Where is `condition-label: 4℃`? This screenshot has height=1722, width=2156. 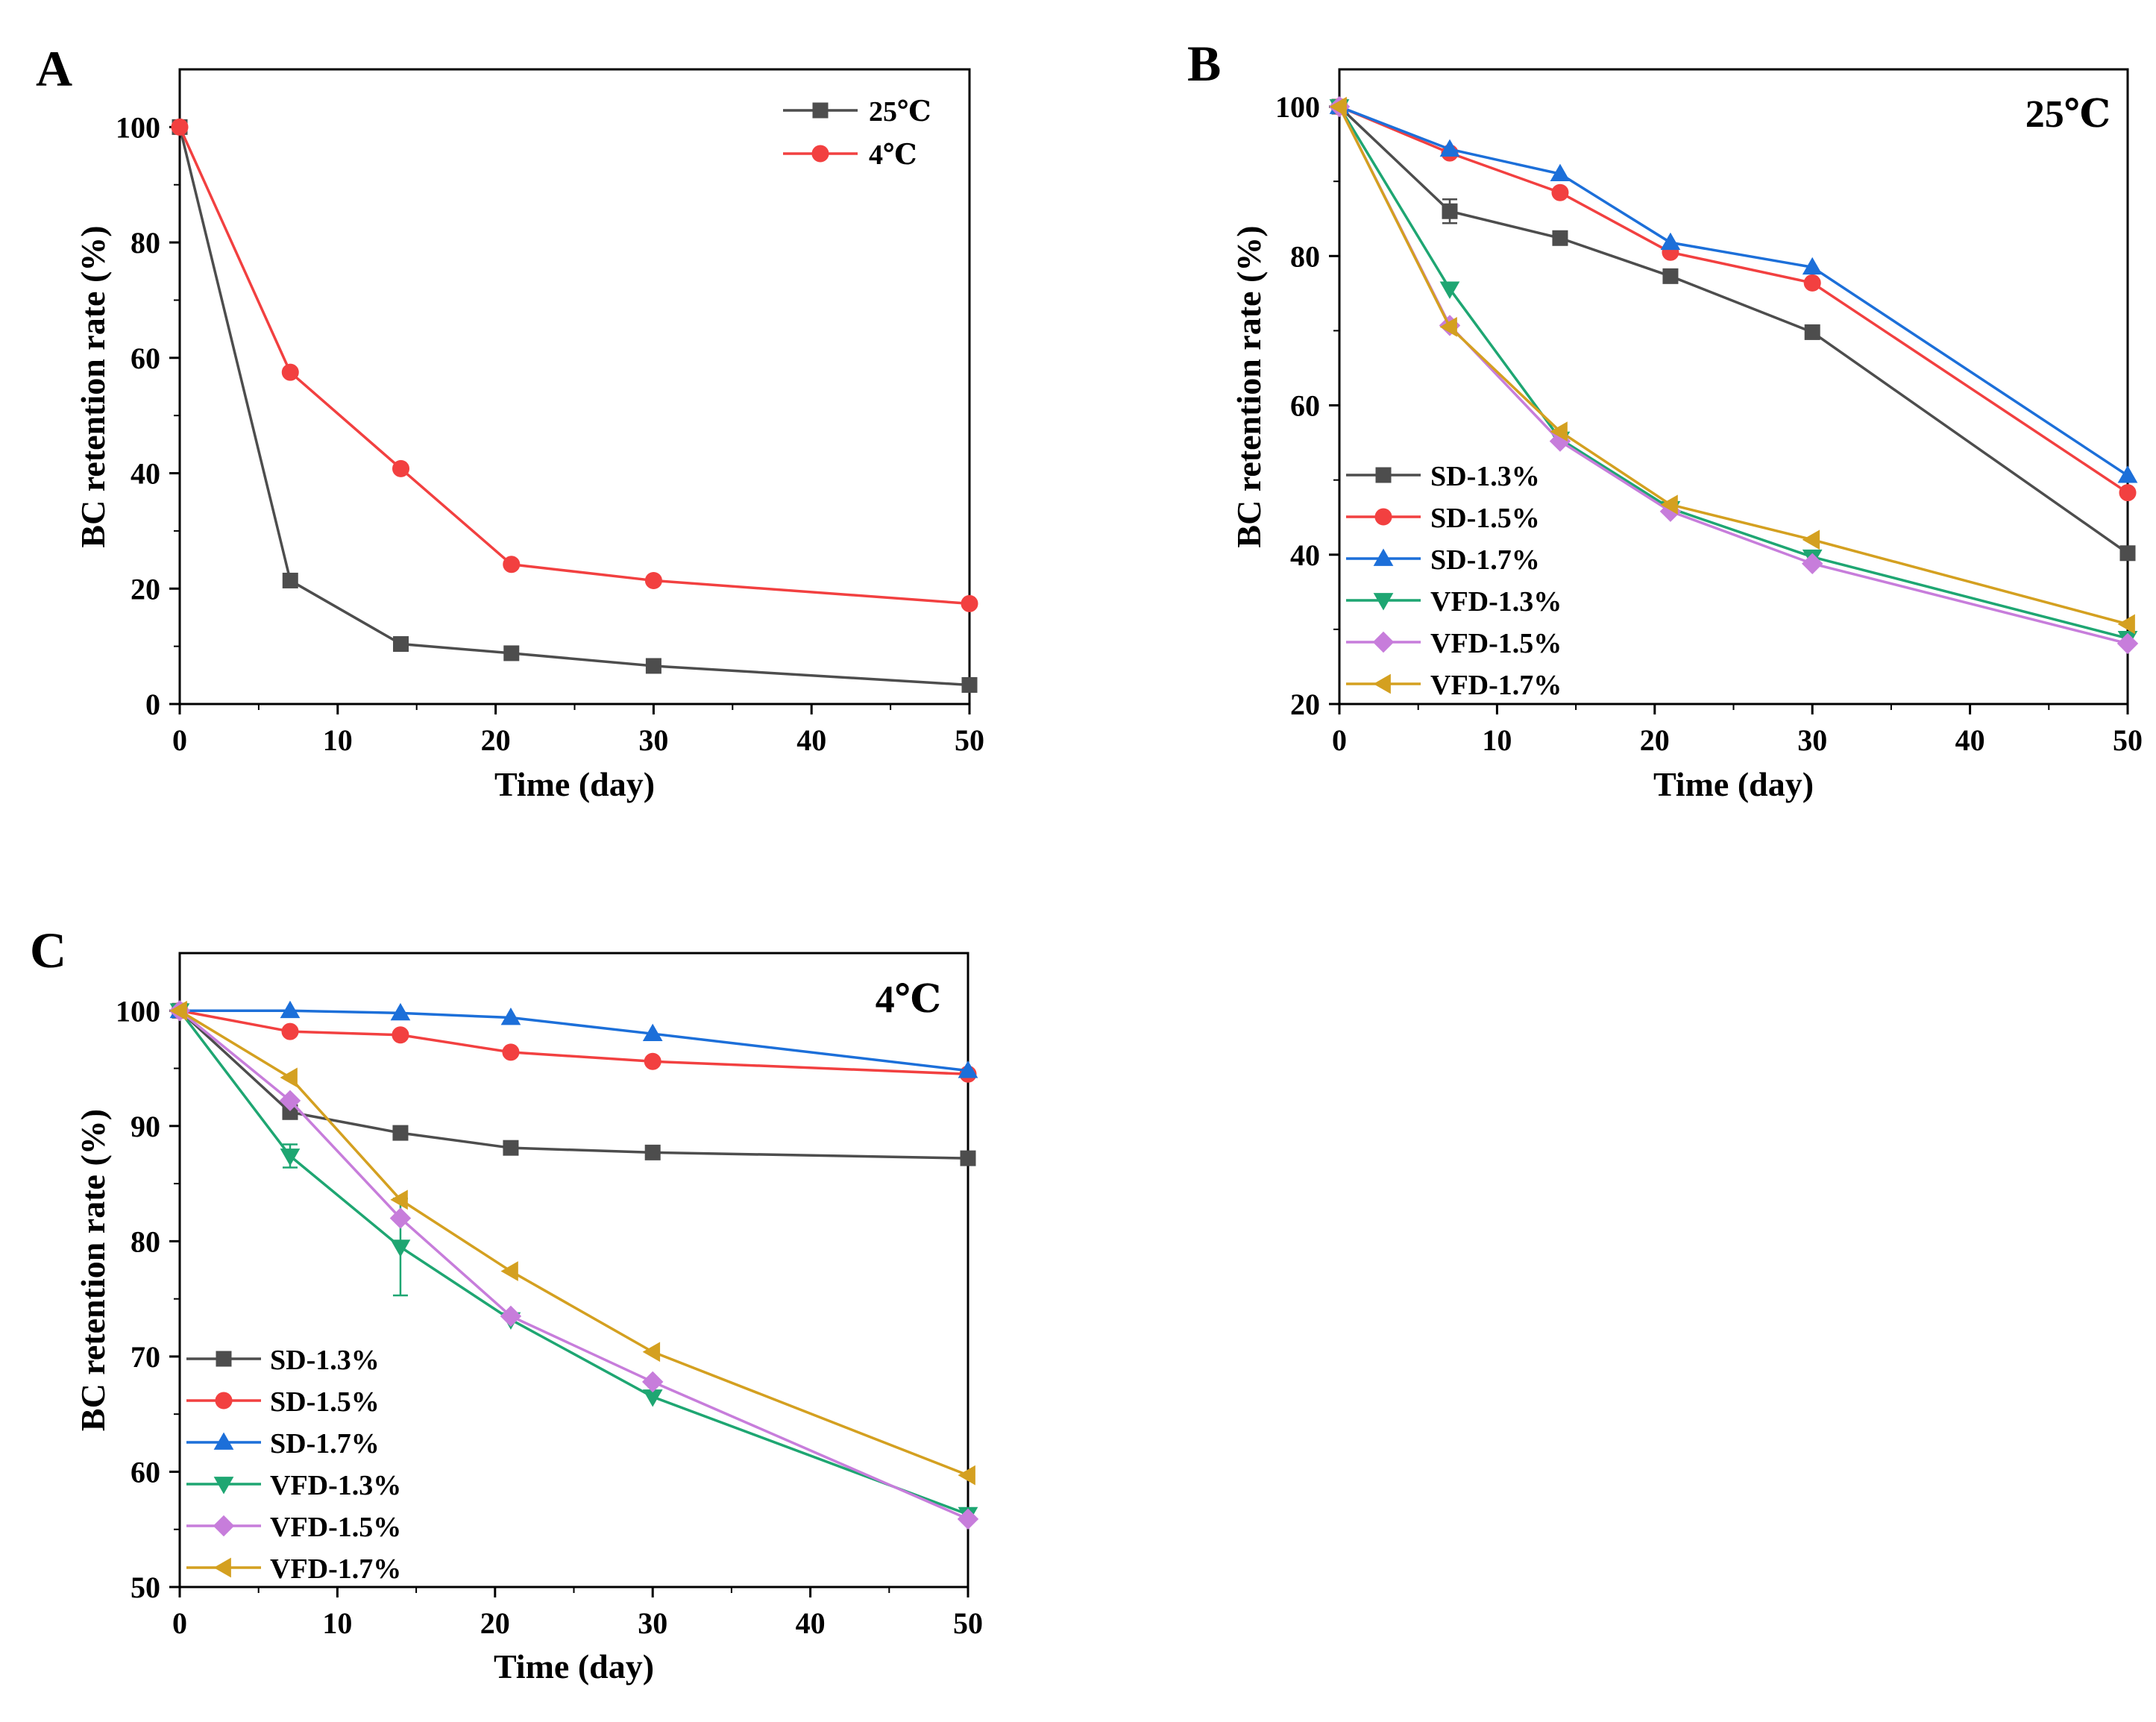 condition-label: 4℃ is located at coordinates (908, 1000).